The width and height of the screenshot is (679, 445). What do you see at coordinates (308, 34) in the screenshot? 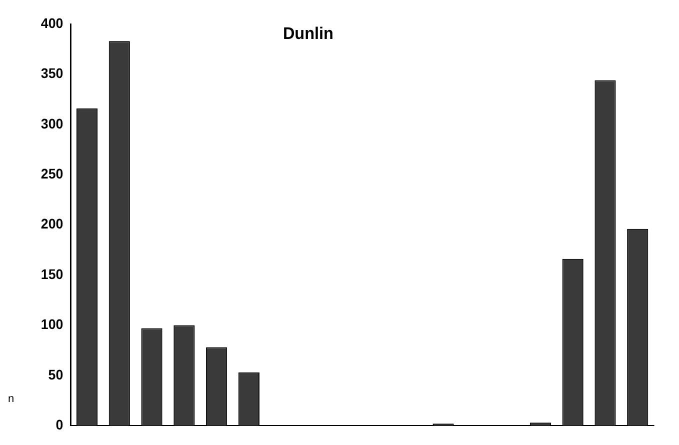
I see `chart-title: Dunlin` at bounding box center [308, 34].